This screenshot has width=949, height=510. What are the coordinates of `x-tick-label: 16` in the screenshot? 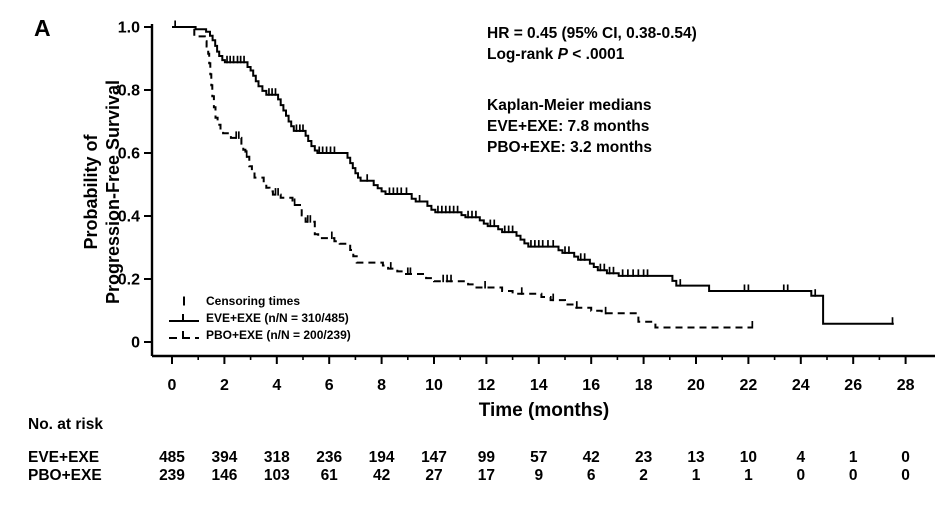 It's located at (591, 385).